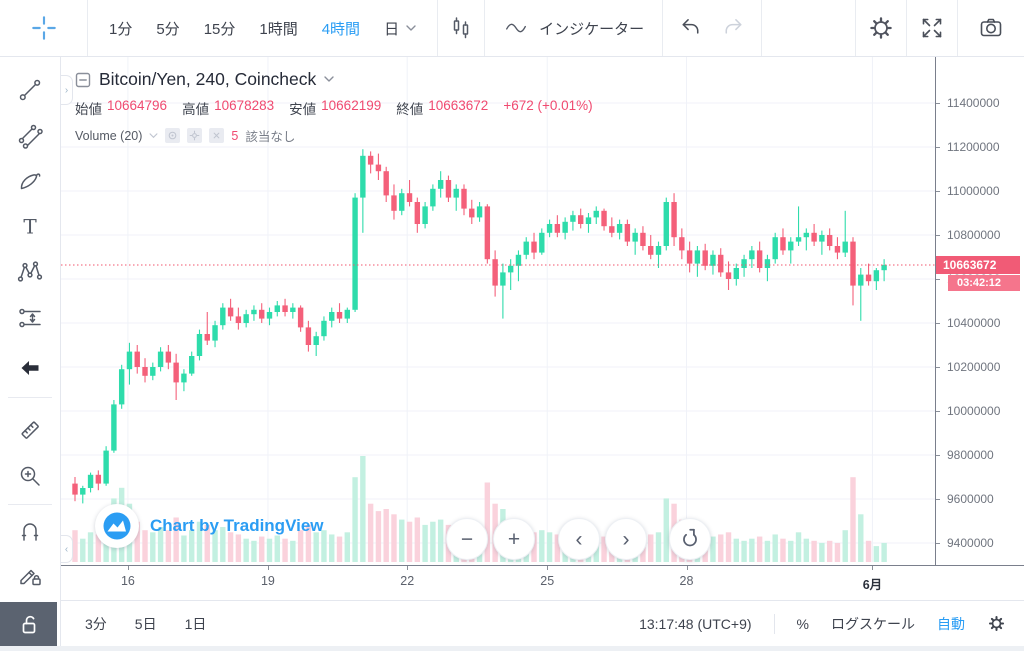  I want to click on percent-scale-button: %, so click(803, 624).